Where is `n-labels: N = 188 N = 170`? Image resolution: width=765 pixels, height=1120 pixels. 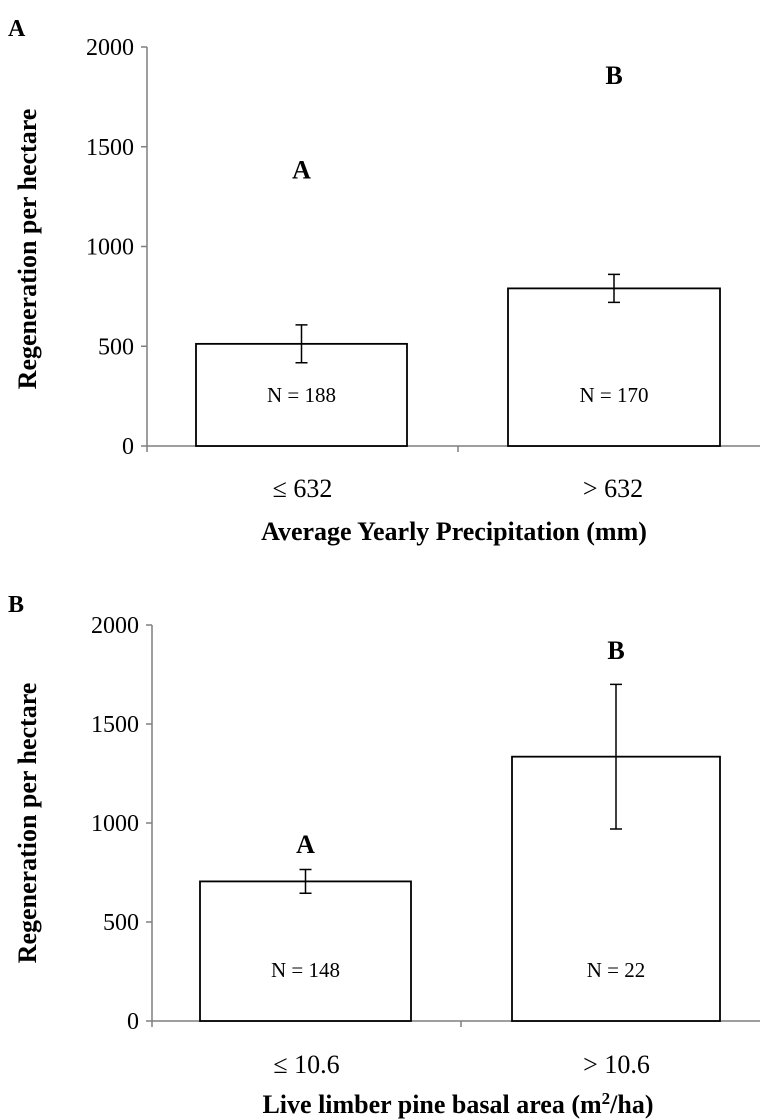 n-labels: N = 188 N = 170 is located at coordinates (458, 395).